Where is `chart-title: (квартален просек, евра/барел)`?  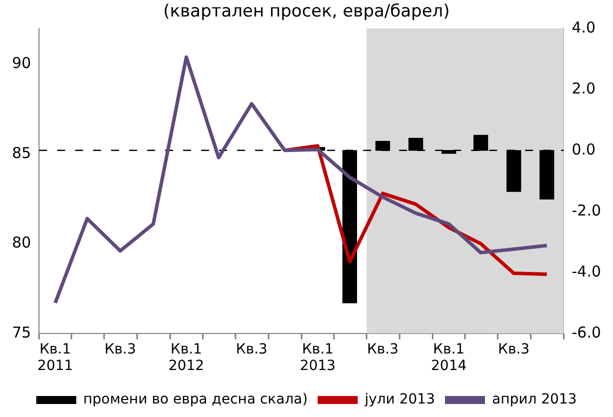
chart-title: (квартален просек, евра/барел) is located at coordinates (306, 12).